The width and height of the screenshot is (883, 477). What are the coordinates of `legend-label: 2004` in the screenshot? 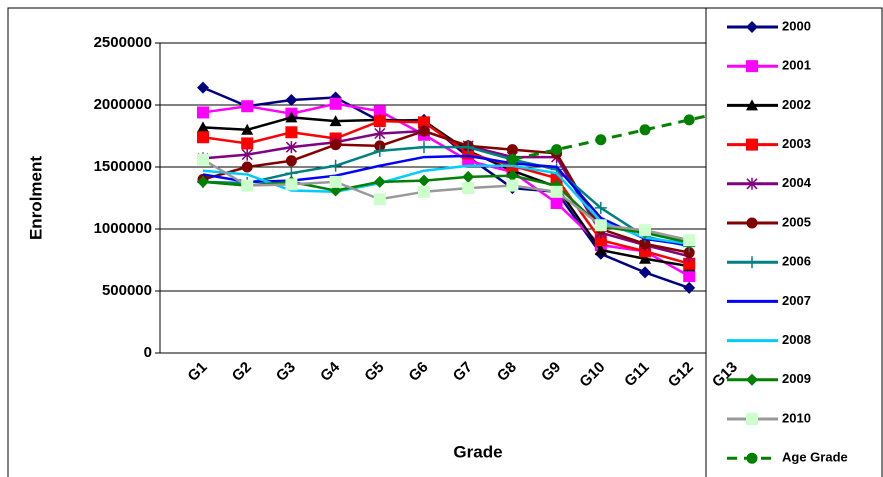 It's located at (797, 182).